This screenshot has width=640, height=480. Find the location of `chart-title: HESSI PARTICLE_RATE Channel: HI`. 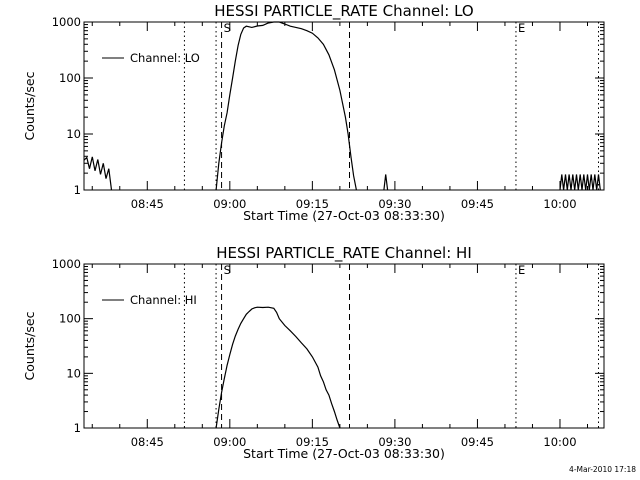

chart-title: HESSI PARTICLE_RATE Channel: HI is located at coordinates (344, 253).